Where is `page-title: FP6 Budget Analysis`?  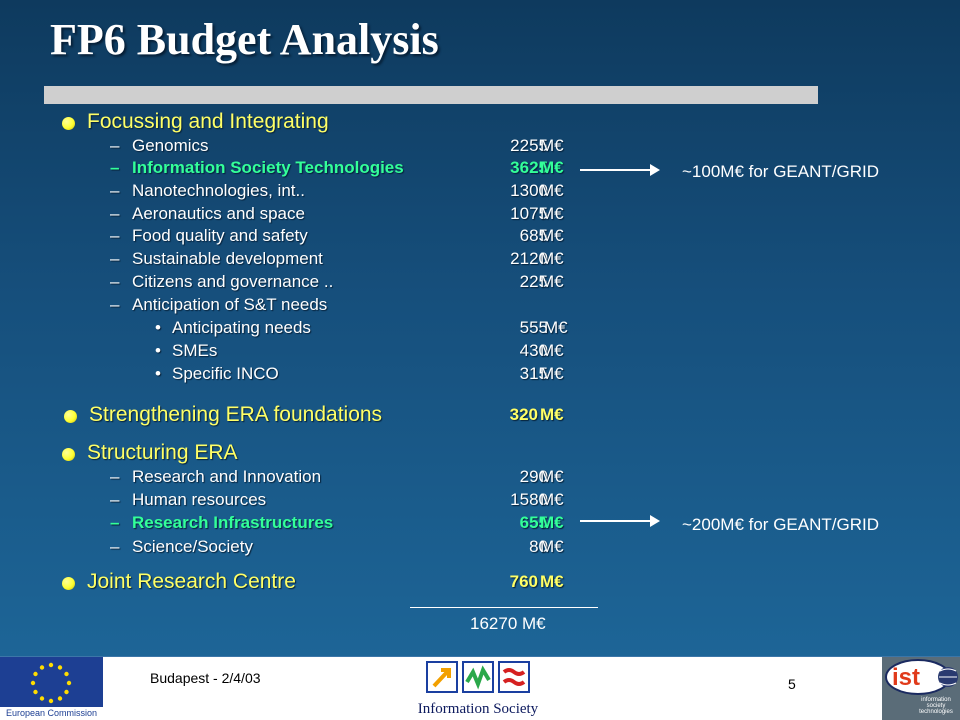 page-title: FP6 Budget Analysis is located at coordinates (244, 39).